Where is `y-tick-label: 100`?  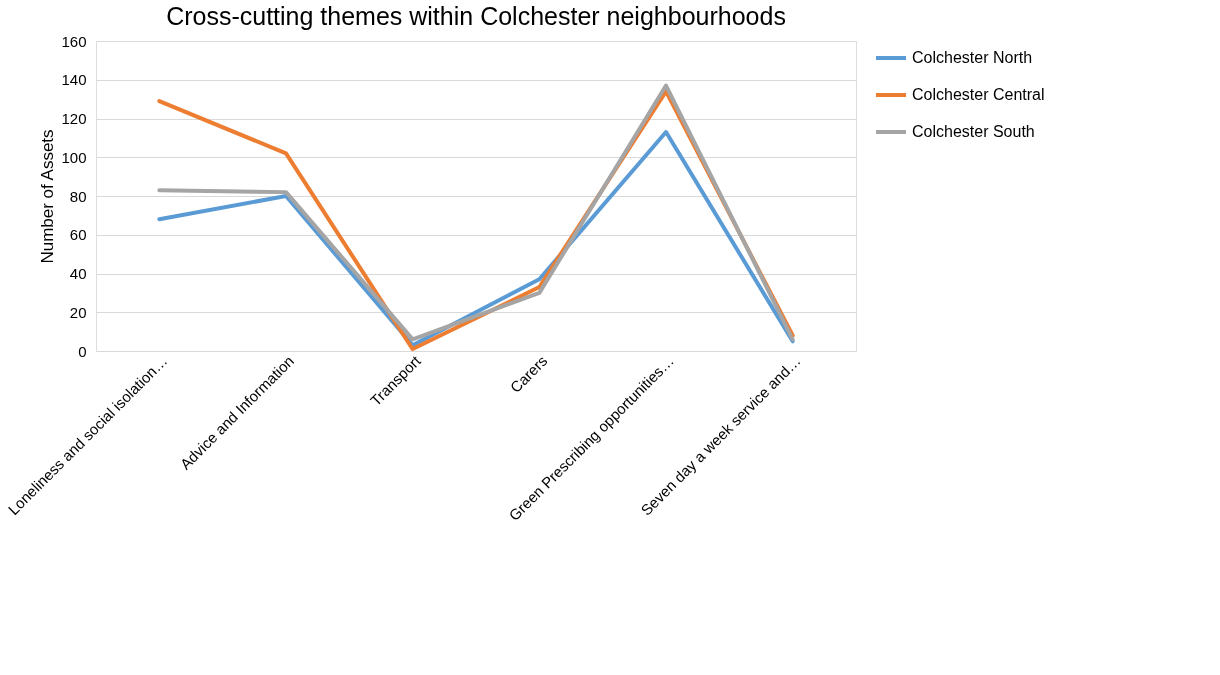 y-tick-label: 100 is located at coordinates (74, 157).